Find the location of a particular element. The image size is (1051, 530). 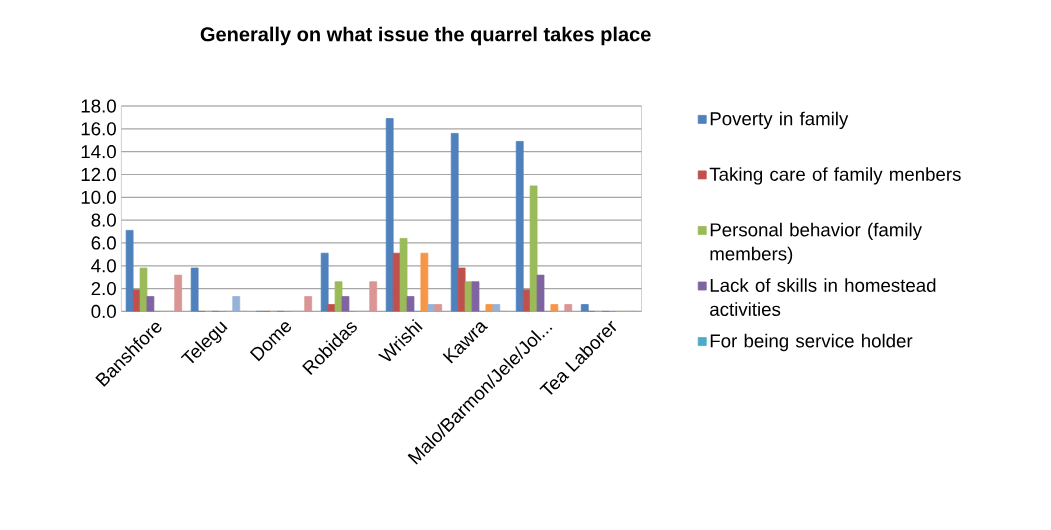

y-tick-label: 0.0 is located at coordinates (103, 311).